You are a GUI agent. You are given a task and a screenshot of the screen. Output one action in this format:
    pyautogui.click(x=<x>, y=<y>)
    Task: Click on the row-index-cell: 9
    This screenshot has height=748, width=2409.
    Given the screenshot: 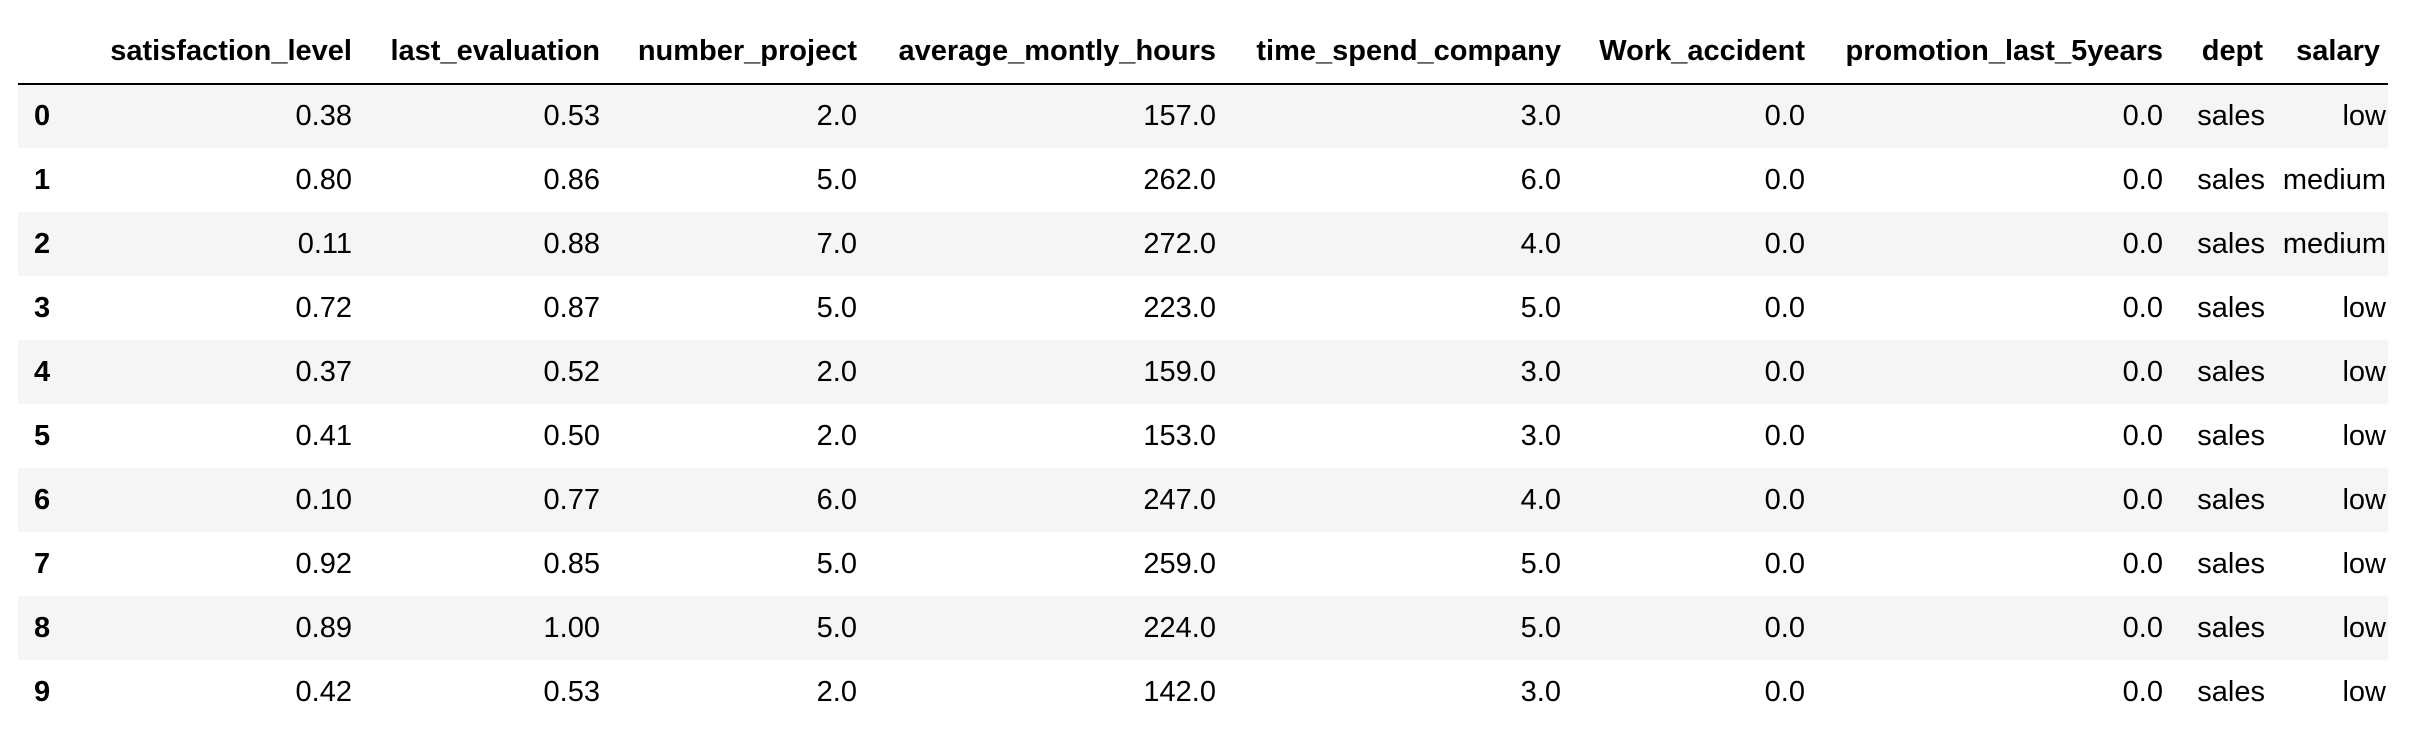 What is the action you would take?
    pyautogui.click(x=42, y=691)
    